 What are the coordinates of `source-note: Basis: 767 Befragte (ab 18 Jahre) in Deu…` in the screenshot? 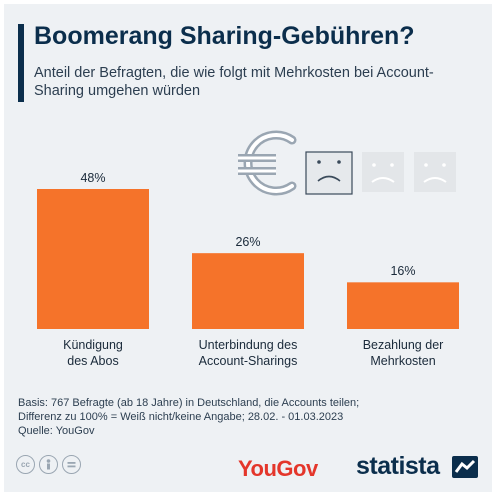 It's located at (248, 417).